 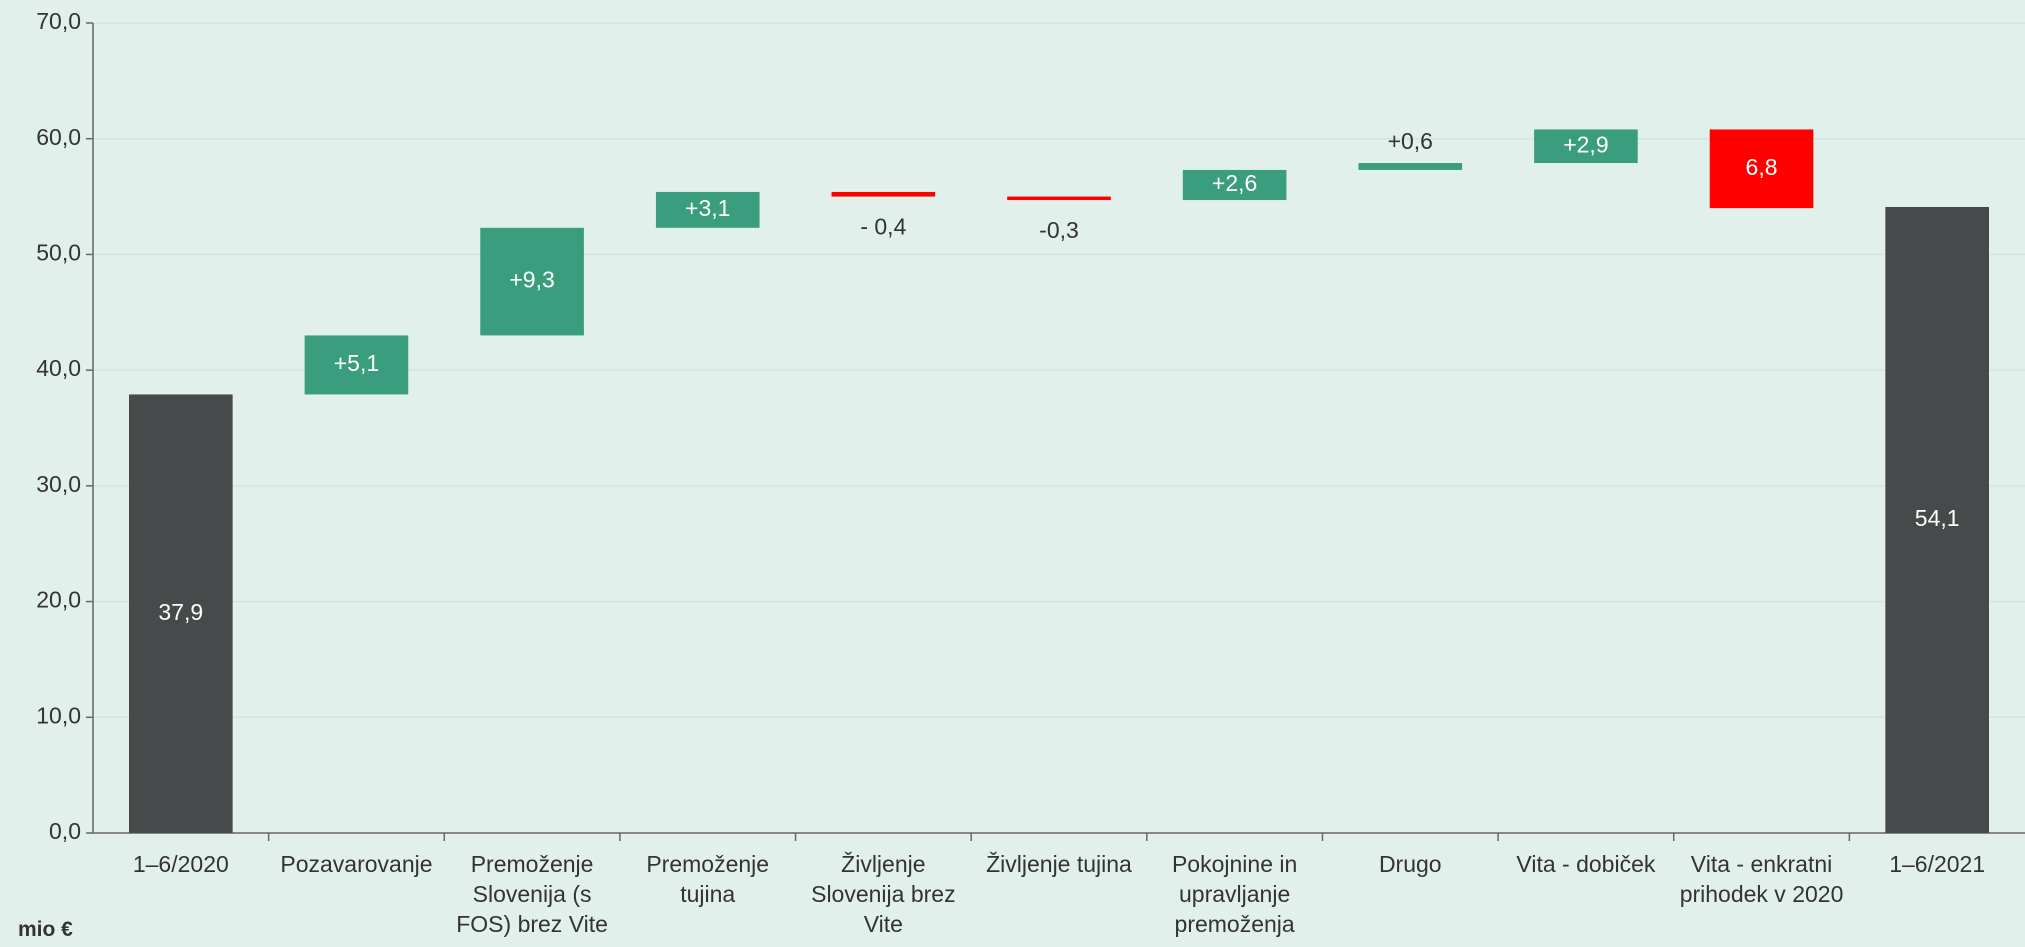 What do you see at coordinates (883, 894) in the screenshot?
I see `x-tick-label: Življenje Slovenija brez Vite` at bounding box center [883, 894].